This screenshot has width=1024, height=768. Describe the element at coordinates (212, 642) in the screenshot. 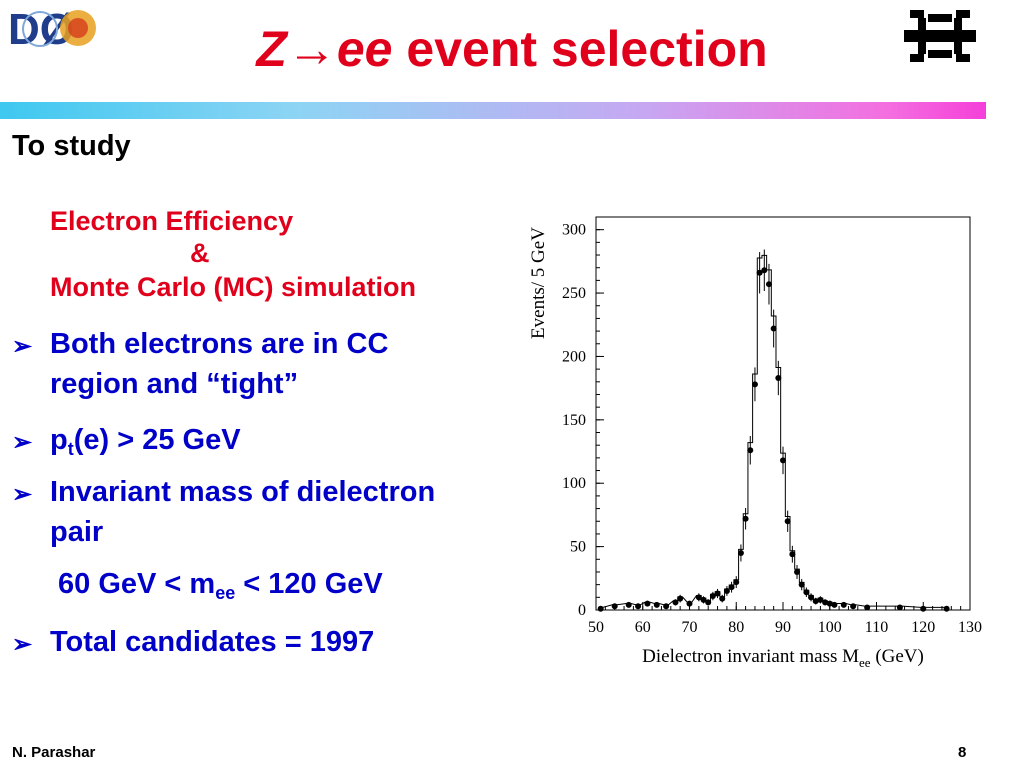

I see `bullet-4: Total candidates = 1997` at that location.